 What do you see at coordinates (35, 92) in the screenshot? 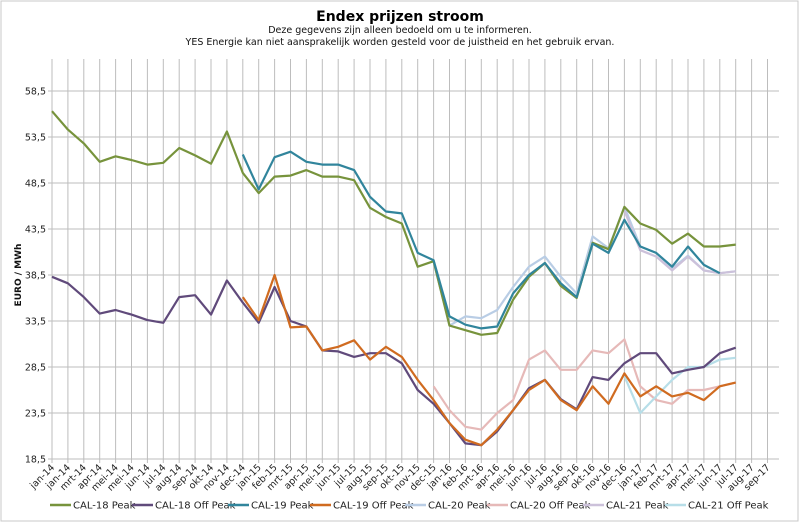
I see `y-tick-label: 58,5` at bounding box center [35, 92].